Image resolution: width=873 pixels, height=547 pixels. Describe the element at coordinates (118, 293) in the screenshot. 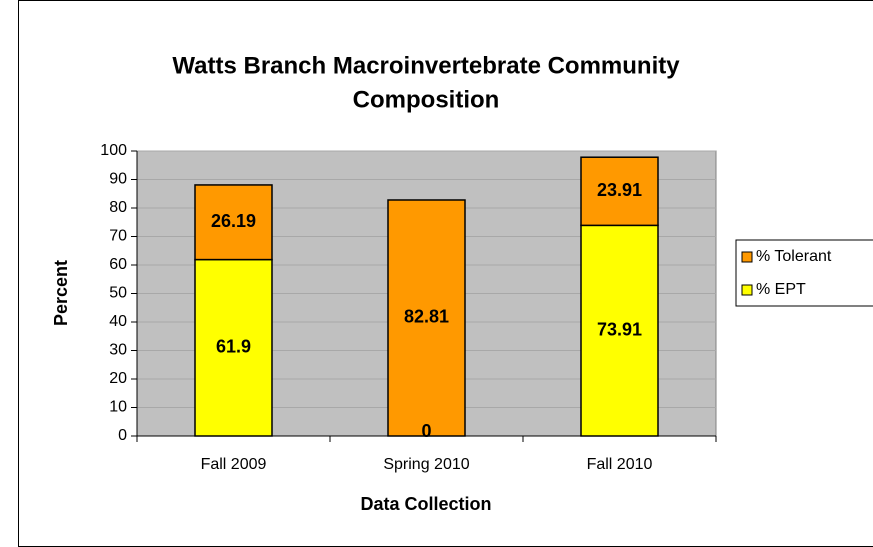

I see `y-tick-label: 50` at that location.